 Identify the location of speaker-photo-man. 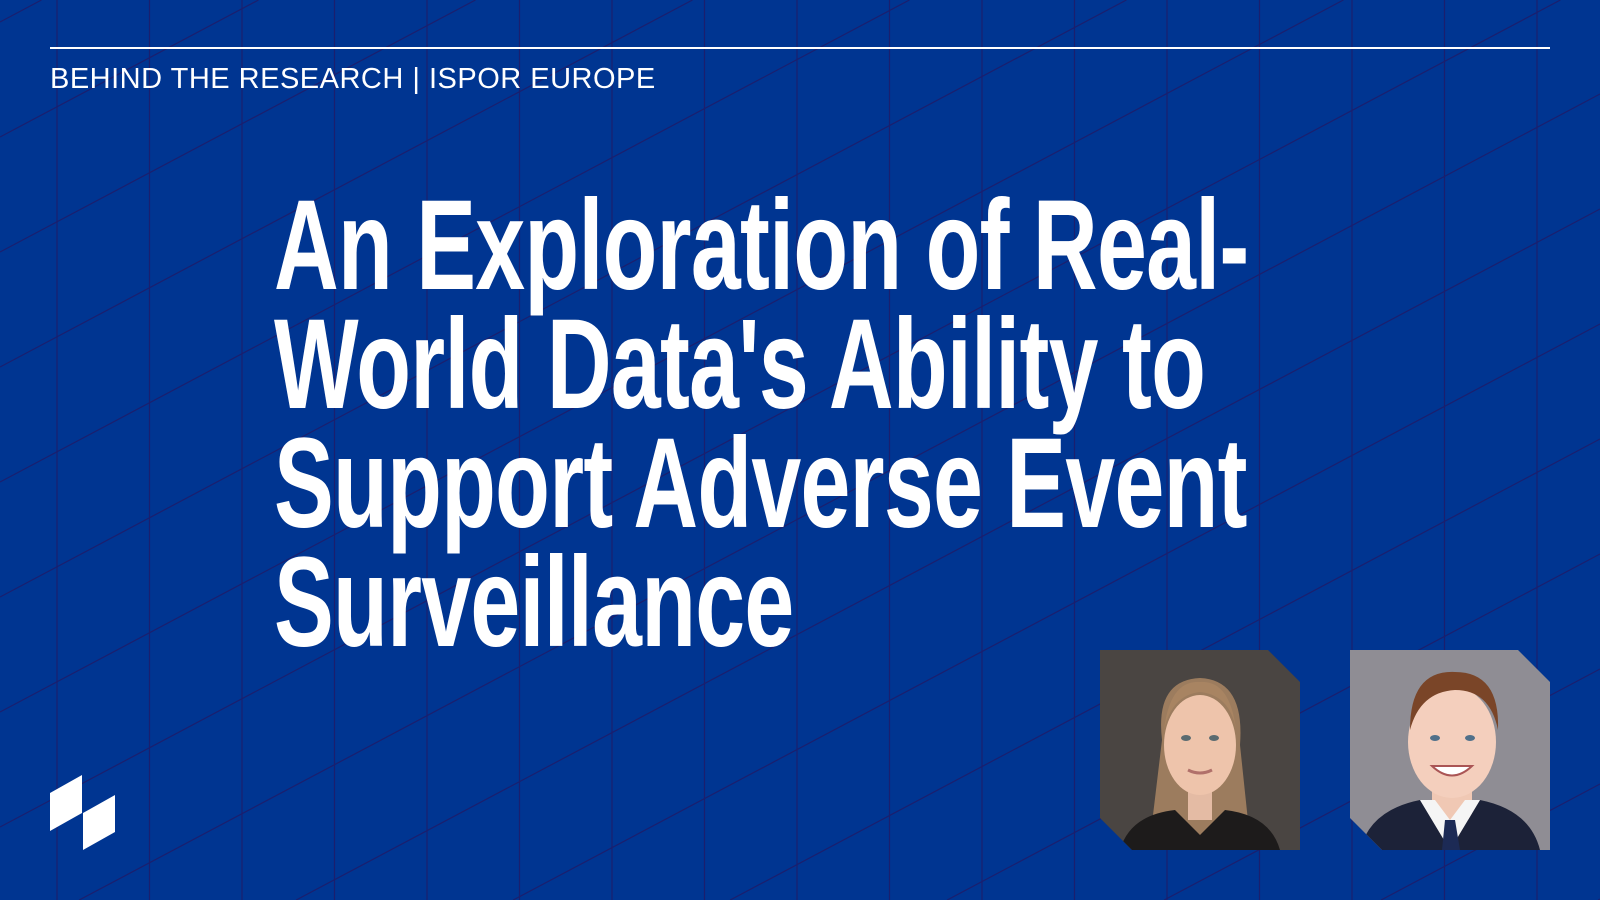
(1450, 750).